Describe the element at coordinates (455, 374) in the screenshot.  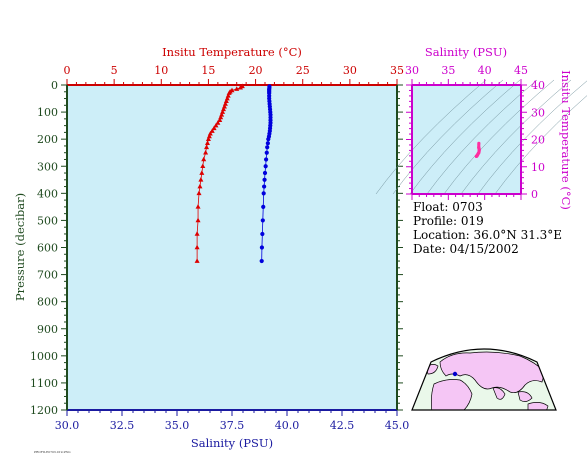
I see `float-location-marker` at that location.